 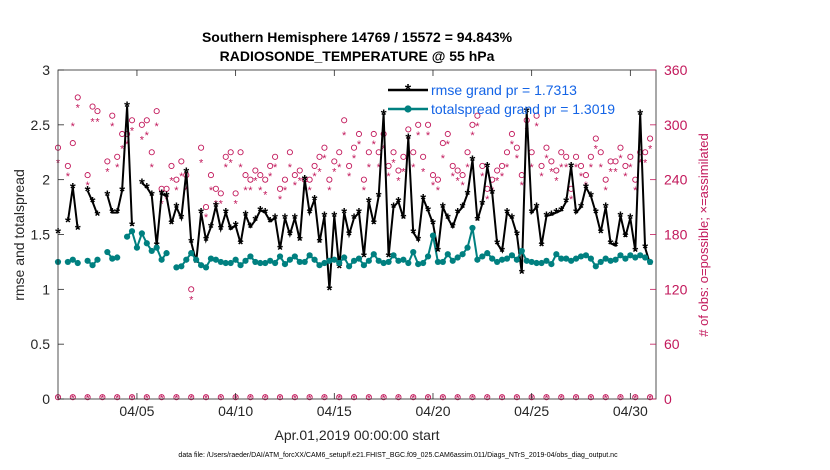 I want to click on y-tick-label: 1.5, so click(x=41, y=235).